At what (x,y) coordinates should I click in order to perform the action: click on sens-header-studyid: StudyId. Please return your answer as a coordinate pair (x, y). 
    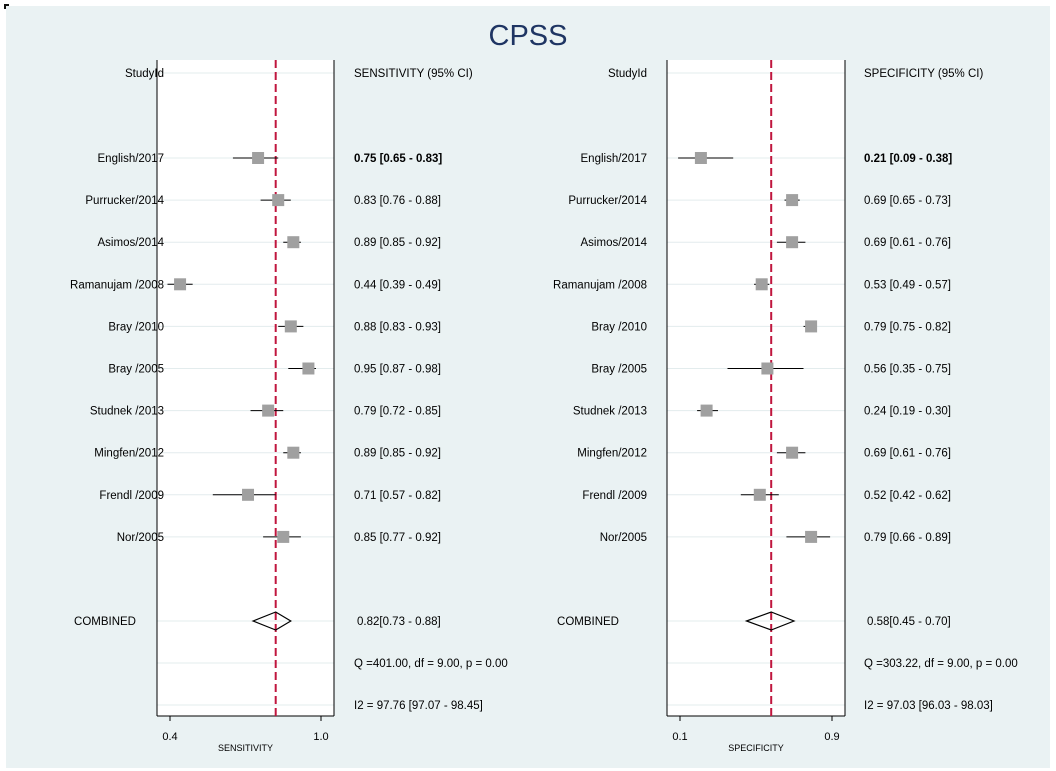
    Looking at the image, I should click on (144, 74).